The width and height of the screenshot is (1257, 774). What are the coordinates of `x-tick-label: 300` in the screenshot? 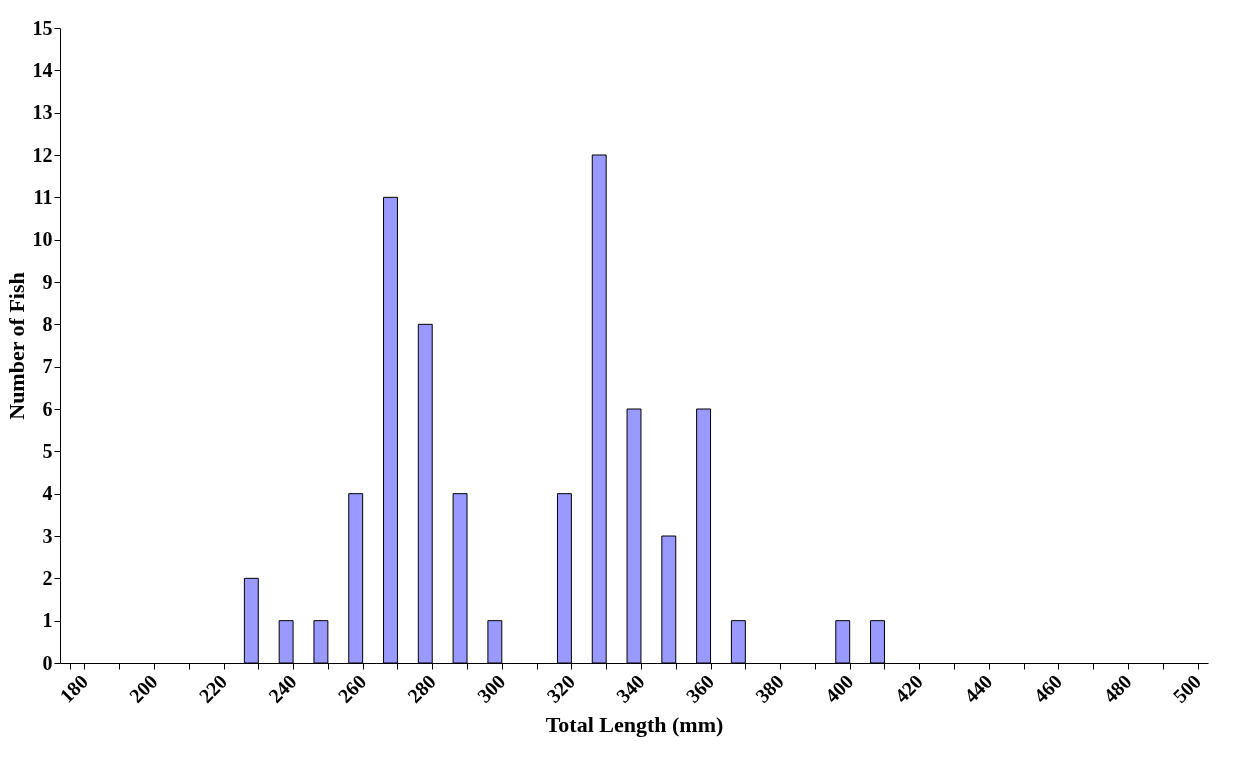 It's located at (491, 688).